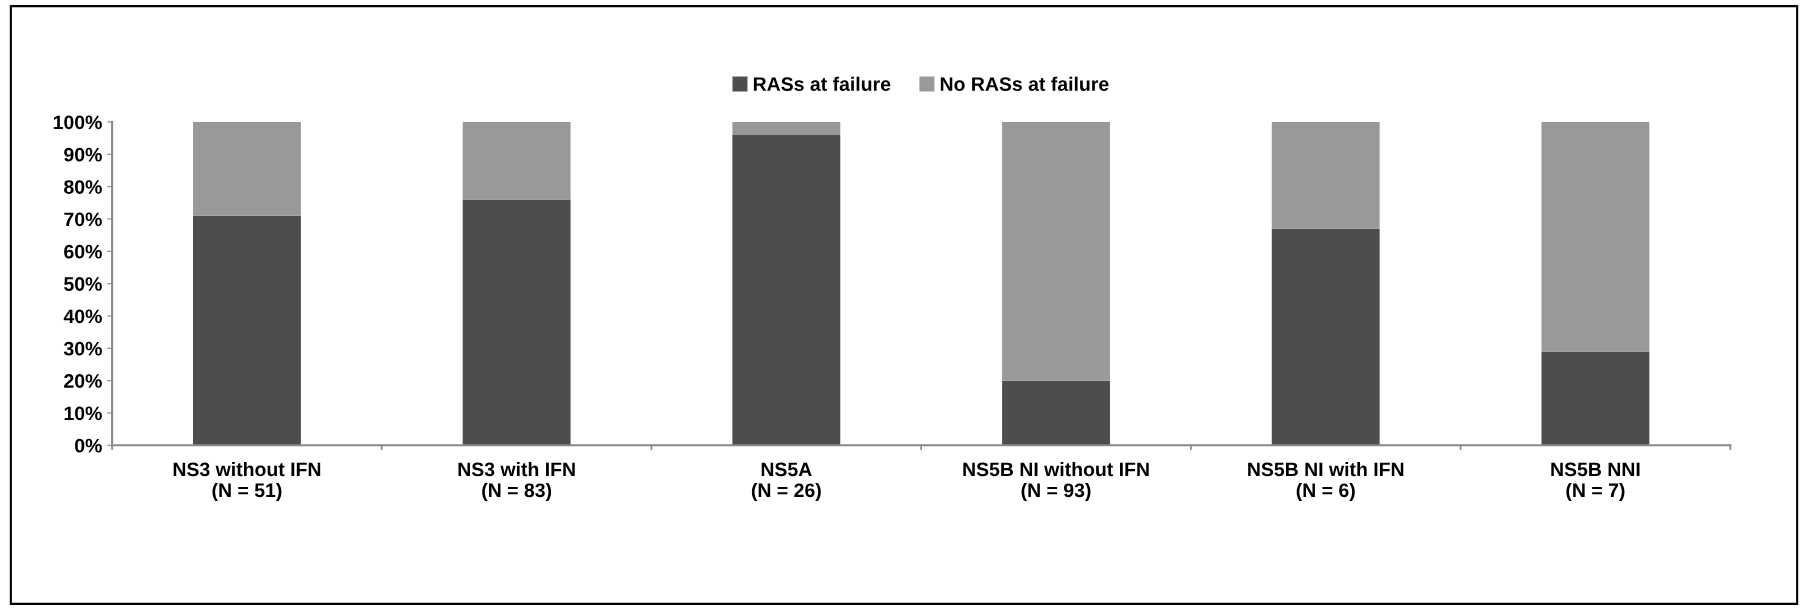  Describe the element at coordinates (786, 482) in the screenshot. I see `x-tick-label: NS5A (N = 26)` at that location.